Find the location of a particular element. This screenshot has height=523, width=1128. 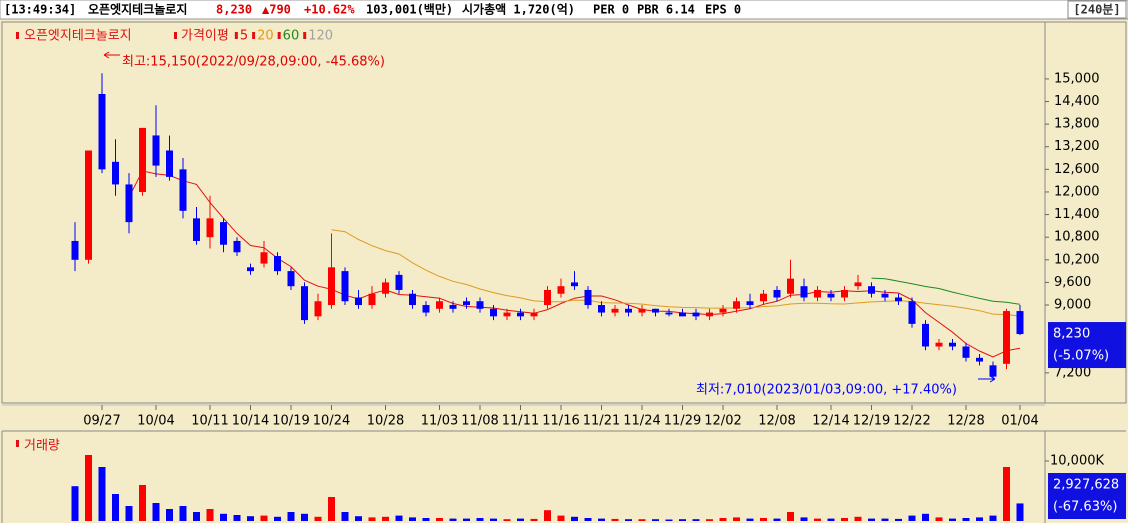

y-tick-label: 12,600 is located at coordinates (1077, 169).